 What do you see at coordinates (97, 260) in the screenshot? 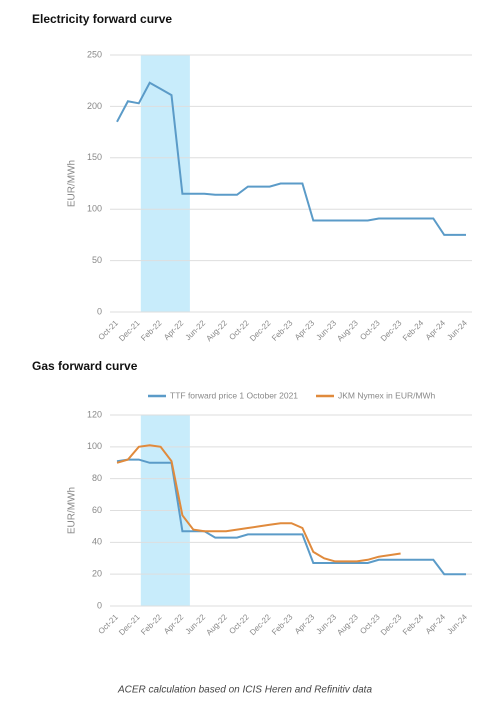
I see `y-tick-label: 50` at bounding box center [97, 260].